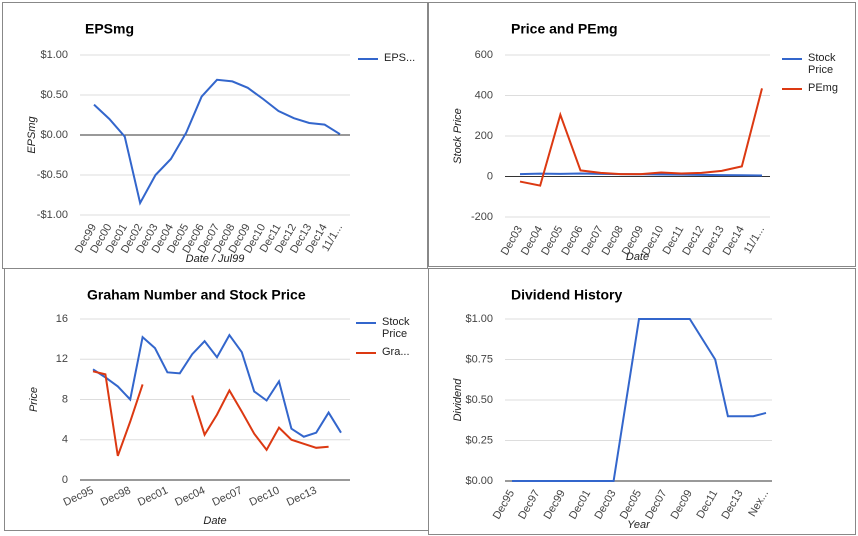  What do you see at coordinates (65, 440) in the screenshot?
I see `y-tick-label: 4` at bounding box center [65, 440].